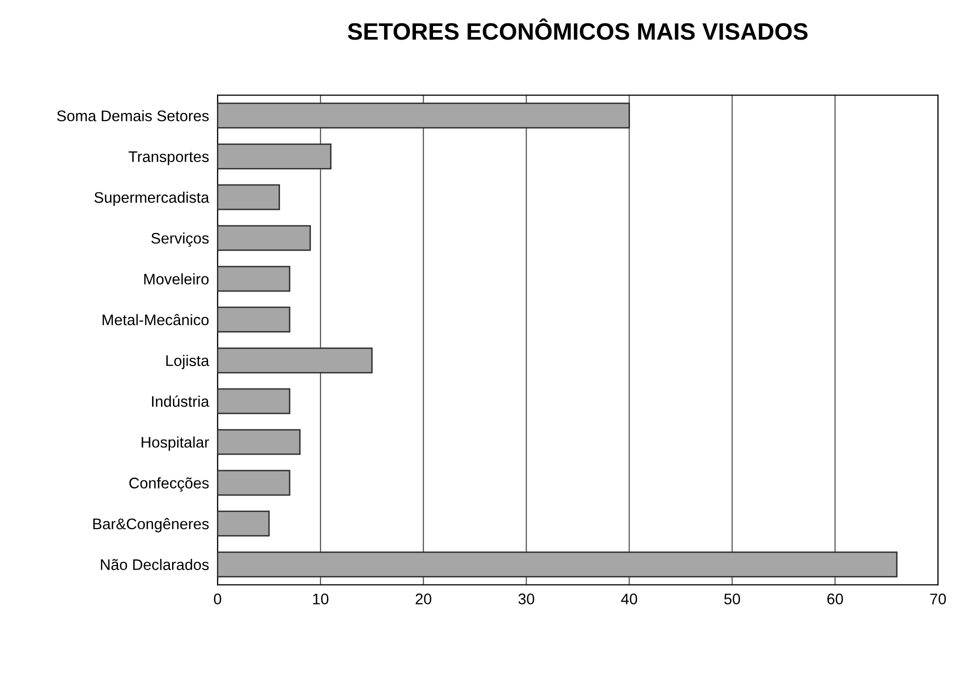 This screenshot has width=967, height=680. Describe the element at coordinates (154, 564) in the screenshot. I see `y-tick-label: Não Declarados` at that location.